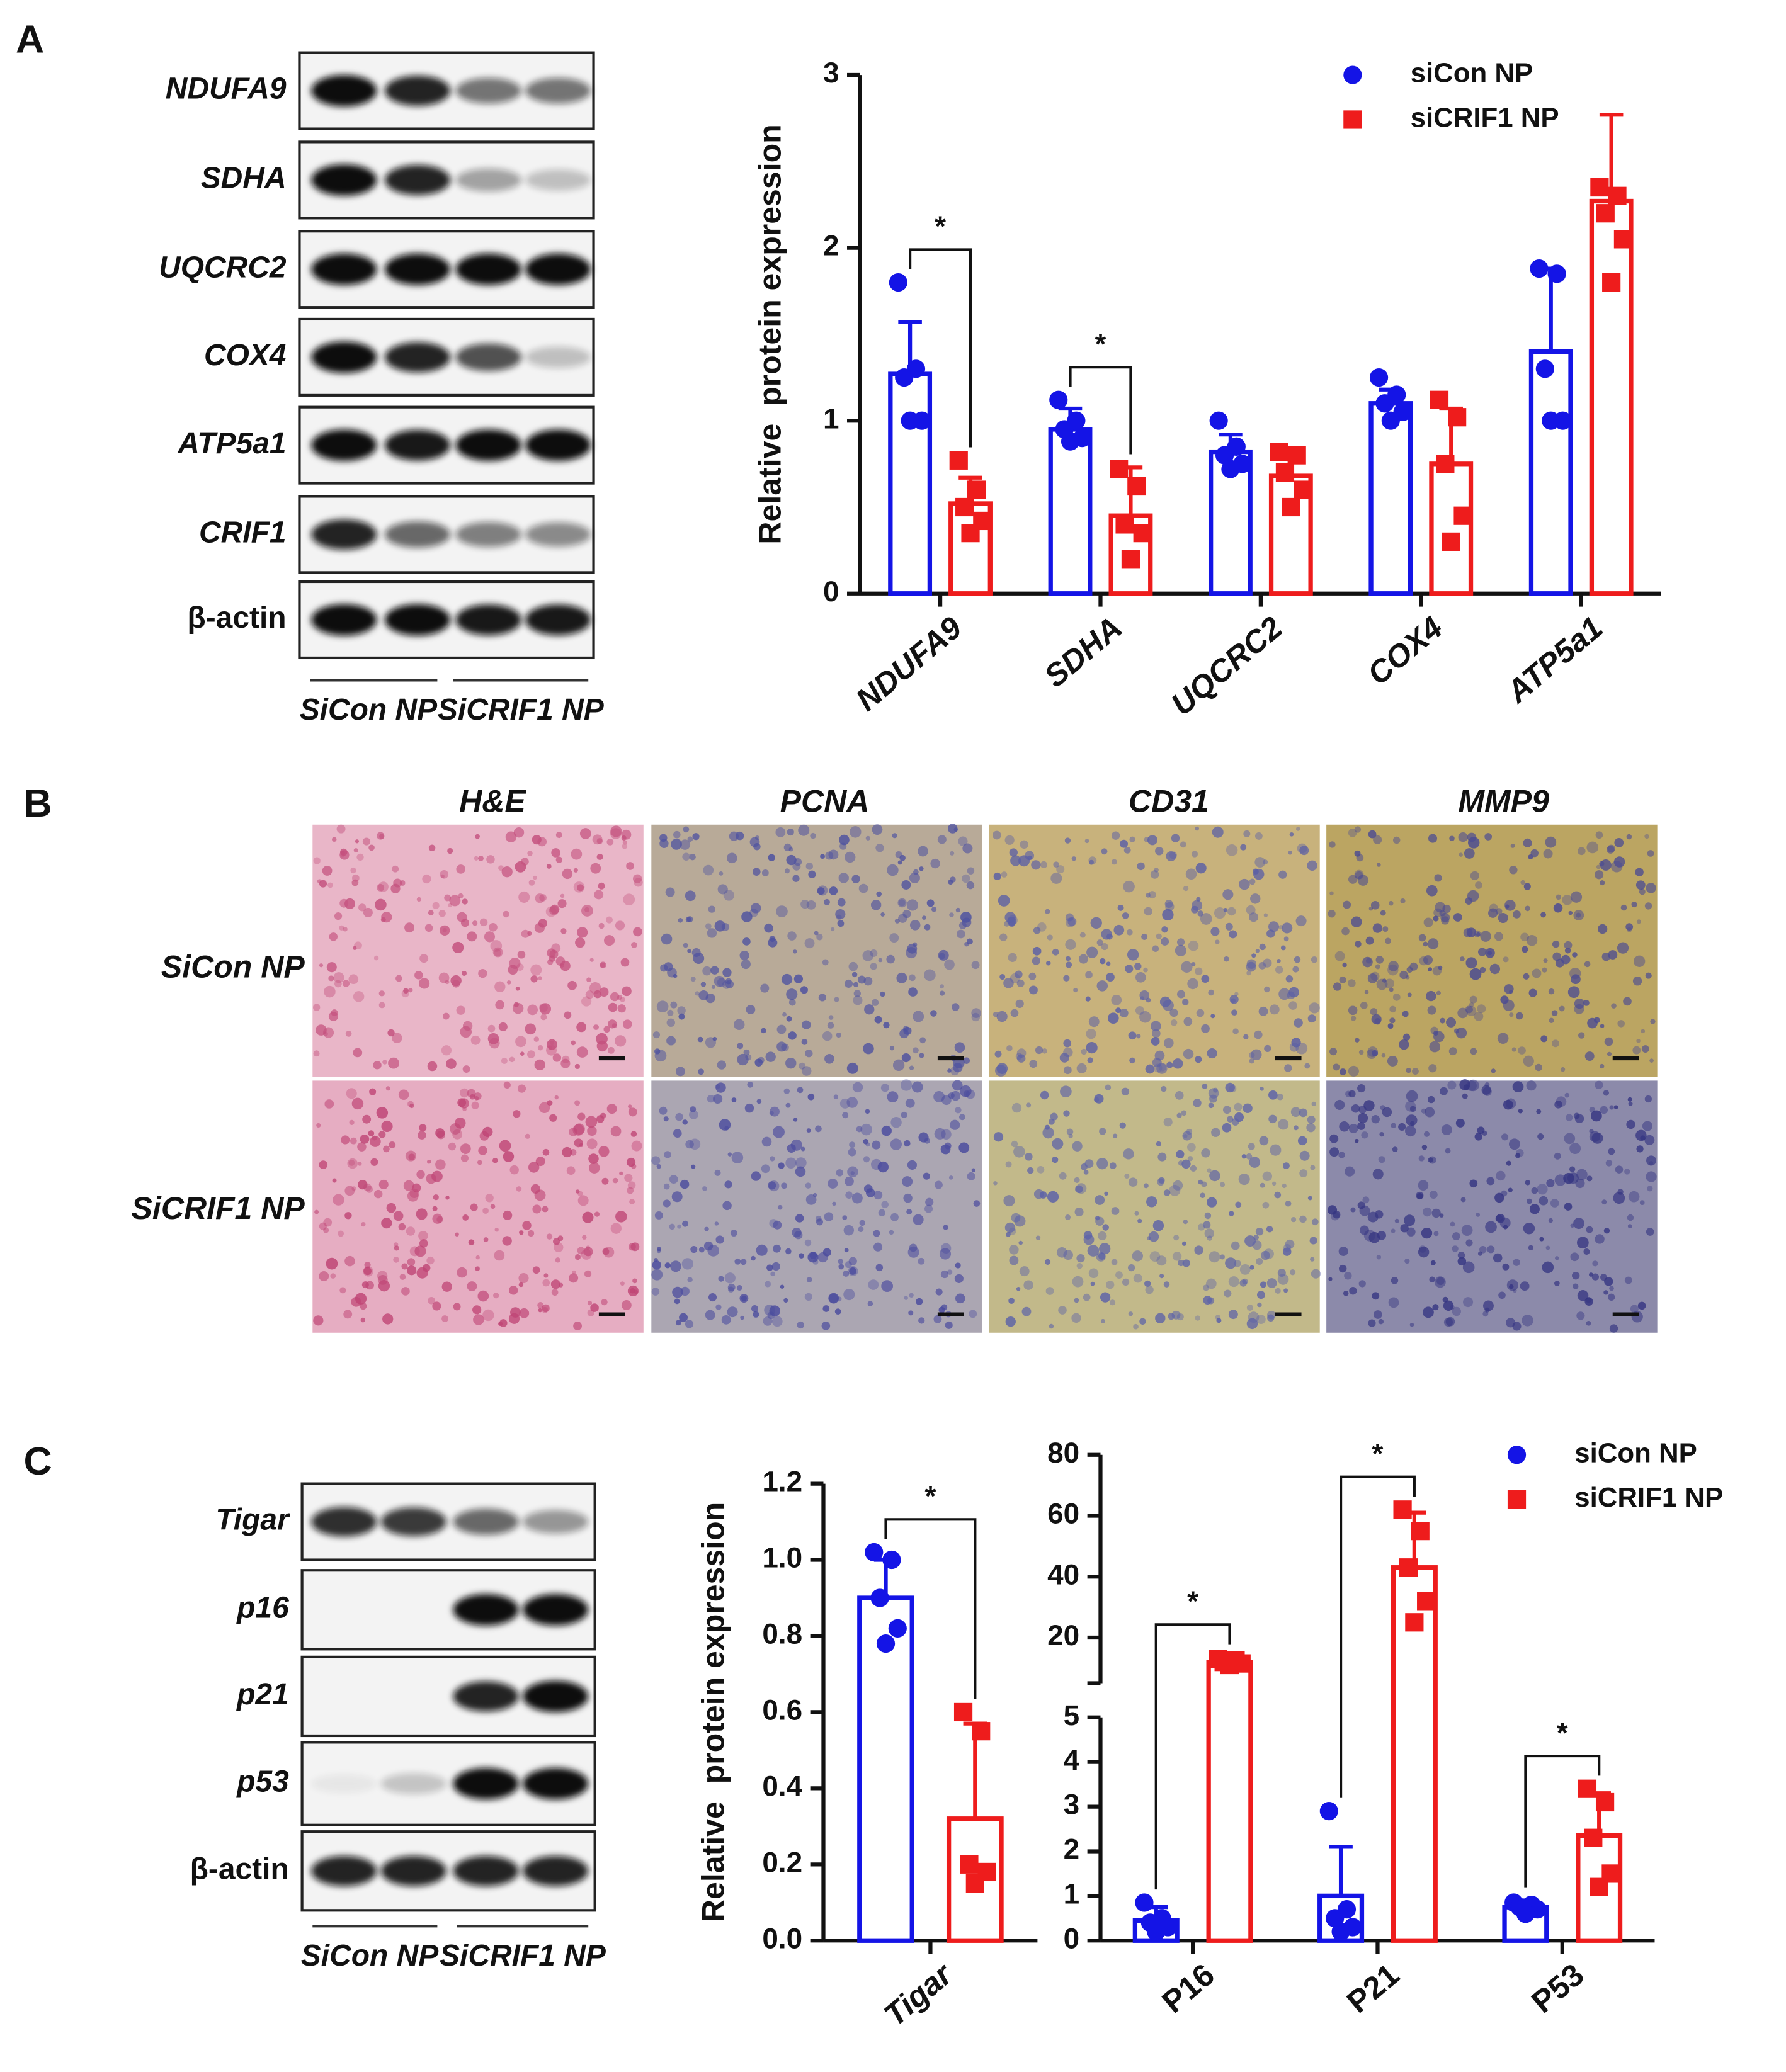 The image size is (1786, 2072). Describe the element at coordinates (782, 1938) in the screenshot. I see `y-tick-label: 0.0` at that location.